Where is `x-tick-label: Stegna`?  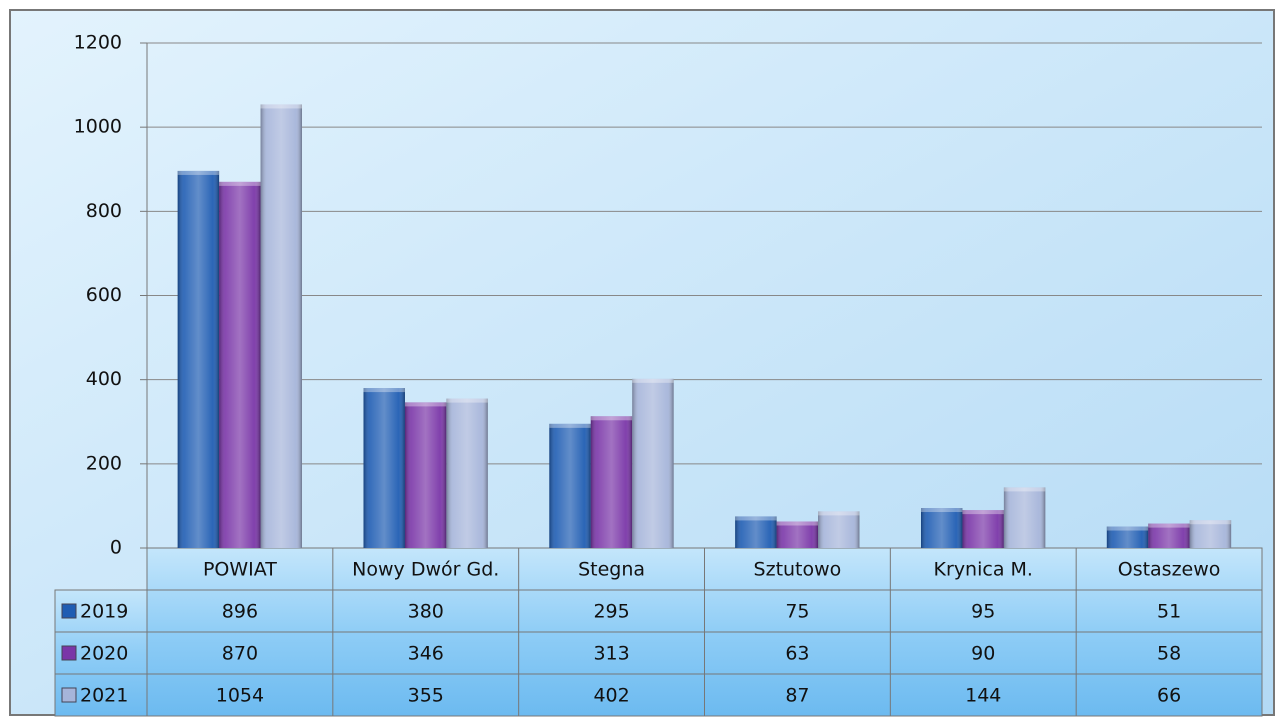
x-tick-label: Stegna is located at coordinates (611, 570).